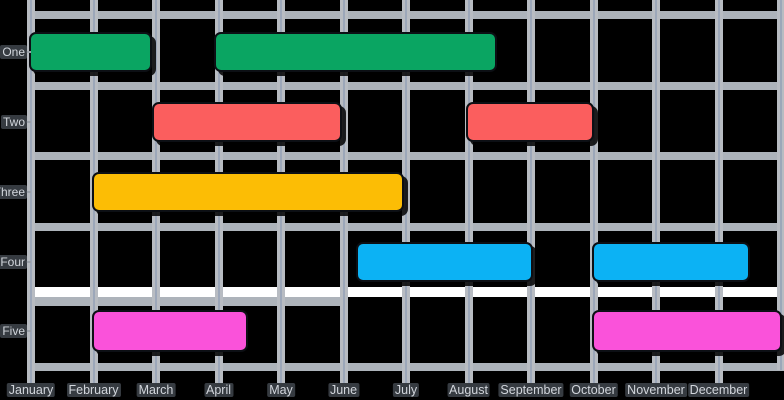 This screenshot has width=784, height=400. What do you see at coordinates (13, 331) in the screenshot?
I see `y-axis-label-five: Five` at bounding box center [13, 331].